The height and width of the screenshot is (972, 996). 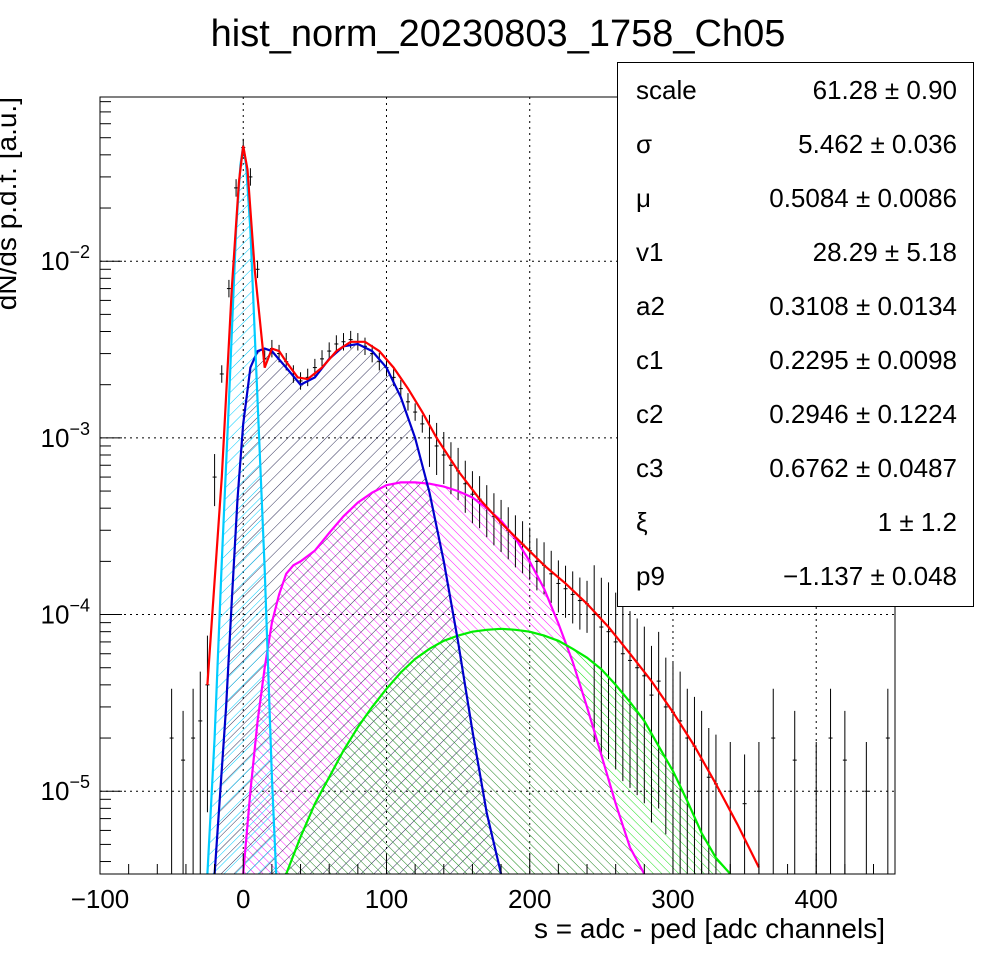 What do you see at coordinates (650, 468) in the screenshot?
I see `stats-param-name: c3` at bounding box center [650, 468].